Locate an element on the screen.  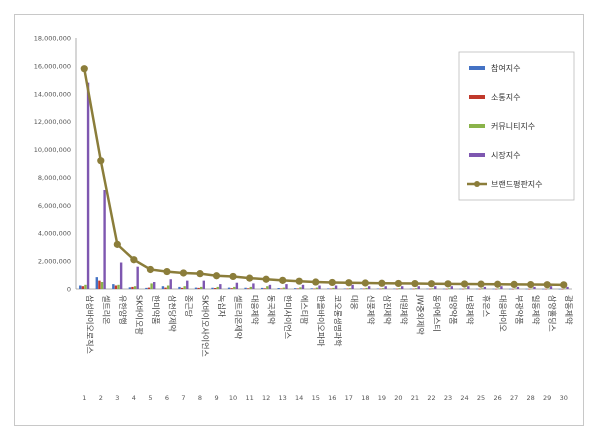
category-label: 일동제약 is located at coordinates (536, 310).